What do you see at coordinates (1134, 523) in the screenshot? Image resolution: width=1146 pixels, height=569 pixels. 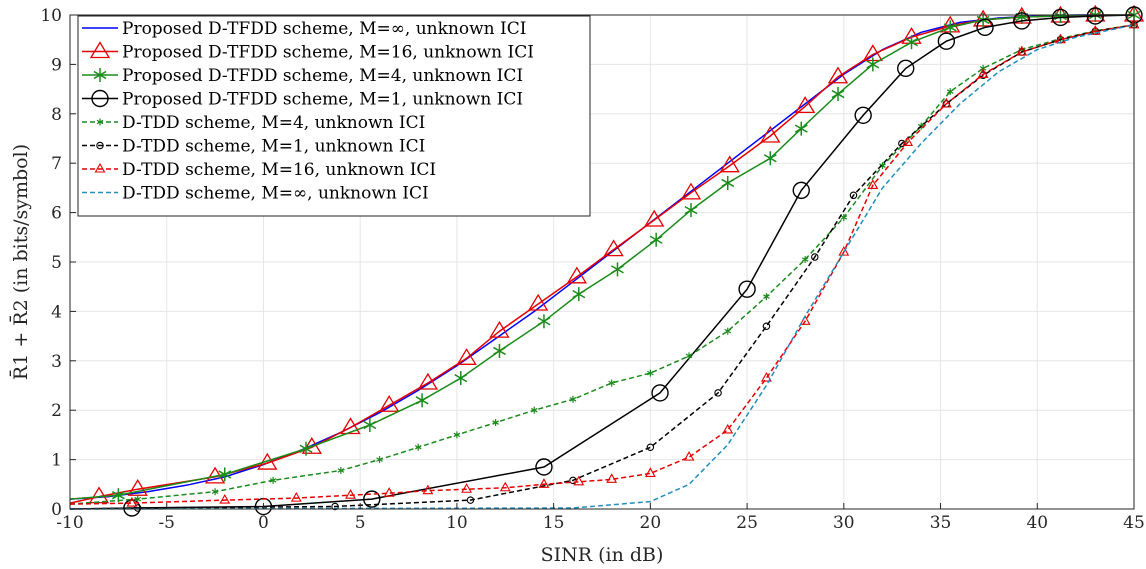 I see `x-tick-label: 45` at bounding box center [1134, 523].